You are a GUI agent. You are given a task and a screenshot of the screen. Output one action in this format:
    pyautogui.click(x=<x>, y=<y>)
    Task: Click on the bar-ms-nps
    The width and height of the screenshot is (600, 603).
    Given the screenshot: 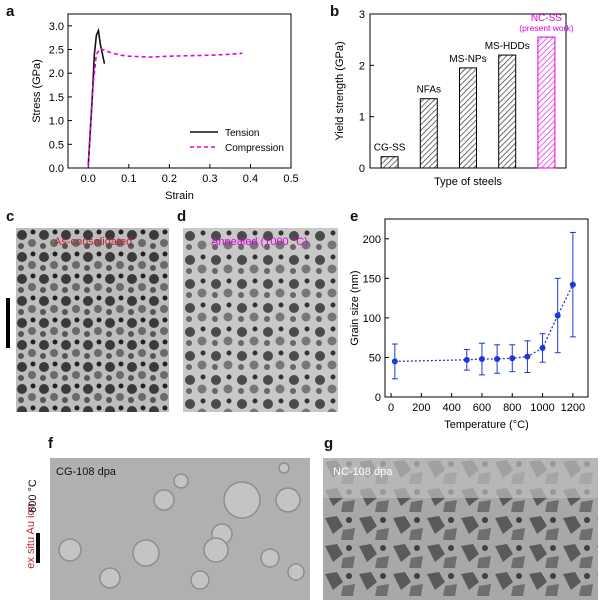 What is the action you would take?
    pyautogui.click(x=468, y=118)
    